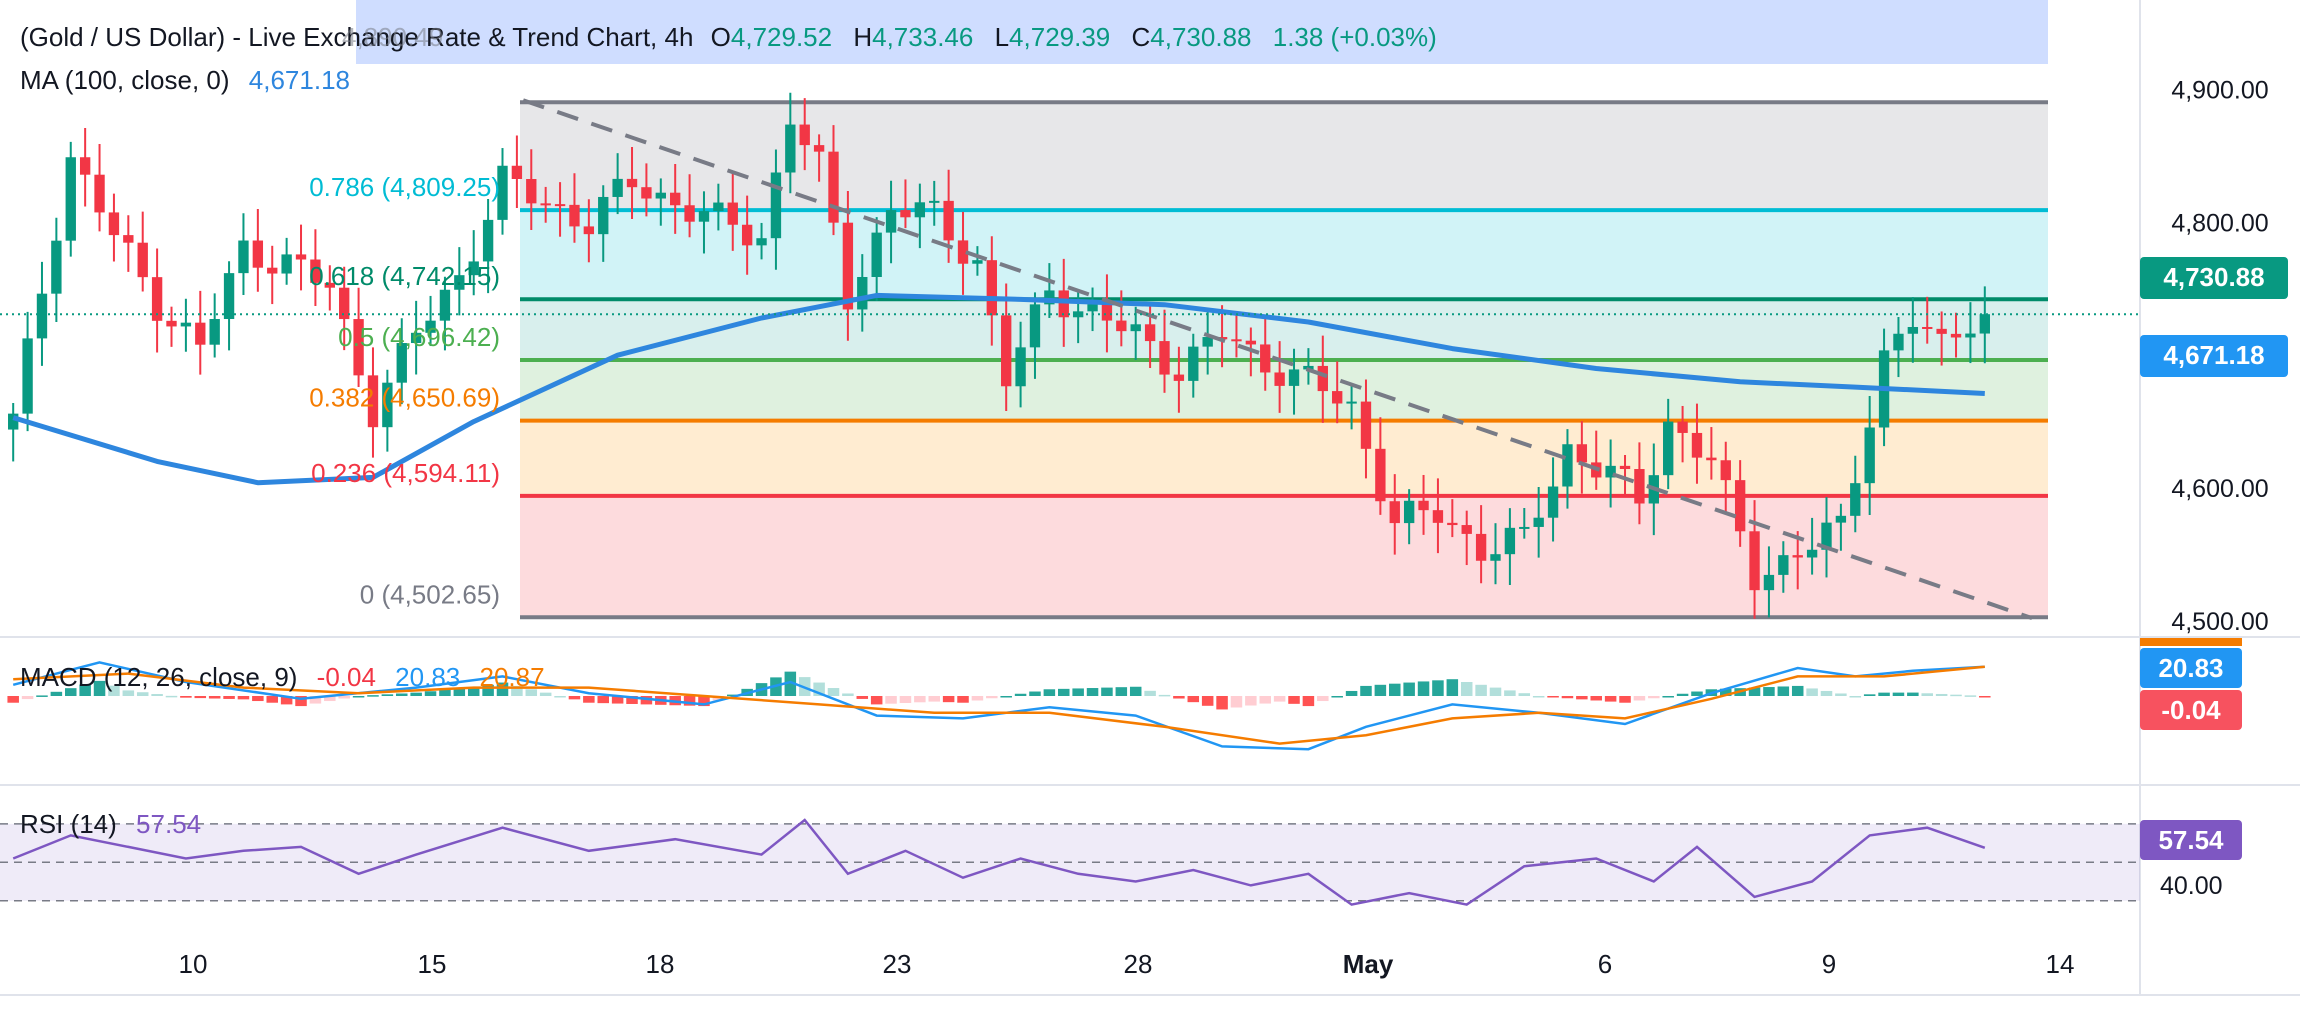 The width and height of the screenshot is (2300, 1030). Describe the element at coordinates (2191, 886) in the screenshot. I see `rsi-level-label: 40.00` at that location.